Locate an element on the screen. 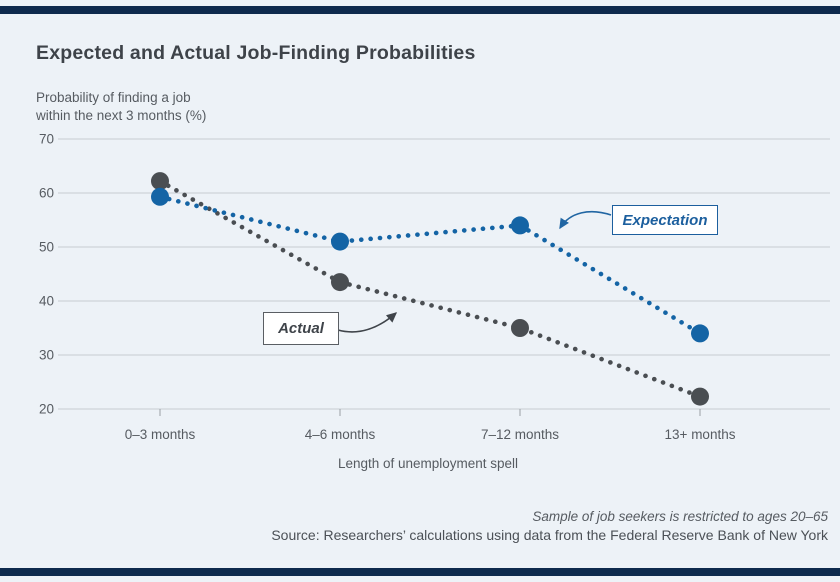 The height and width of the screenshot is (582, 840). actual-arrow is located at coordinates (367, 322).